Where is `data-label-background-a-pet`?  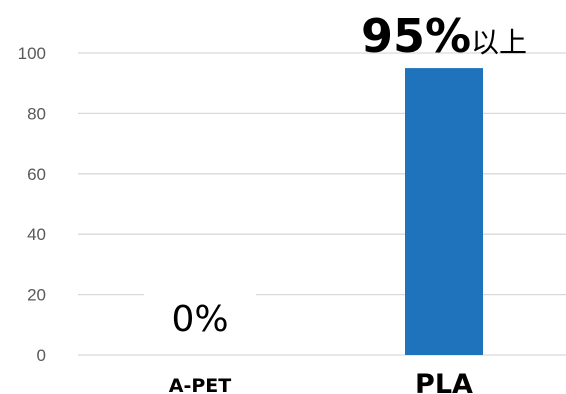 data-label-background-a-pet is located at coordinates (200, 311).